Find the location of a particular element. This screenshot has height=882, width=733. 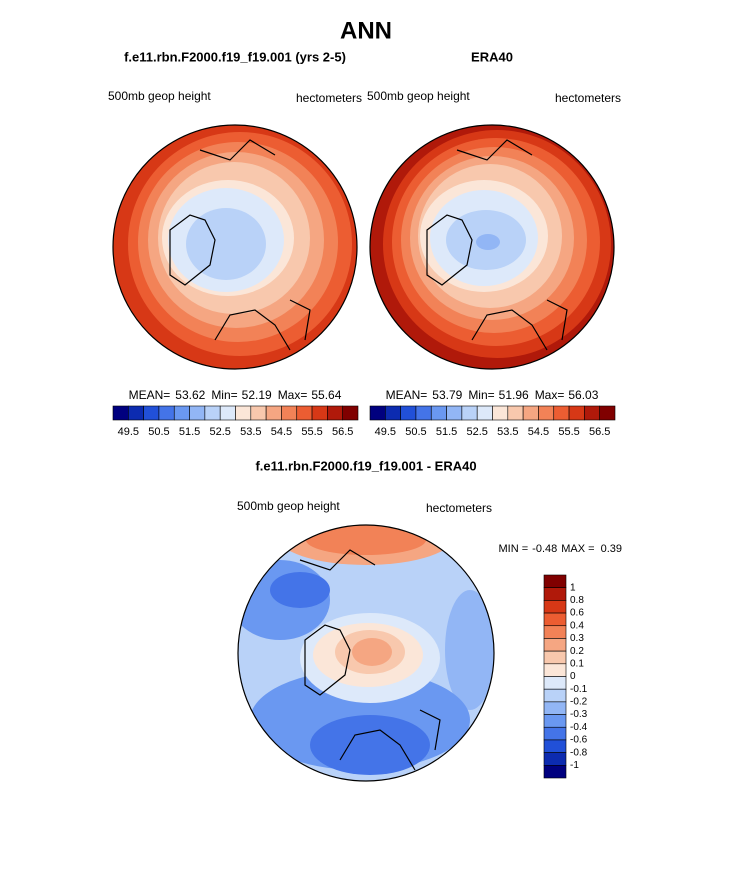

stat-label: MAX = is located at coordinates (577, 549).